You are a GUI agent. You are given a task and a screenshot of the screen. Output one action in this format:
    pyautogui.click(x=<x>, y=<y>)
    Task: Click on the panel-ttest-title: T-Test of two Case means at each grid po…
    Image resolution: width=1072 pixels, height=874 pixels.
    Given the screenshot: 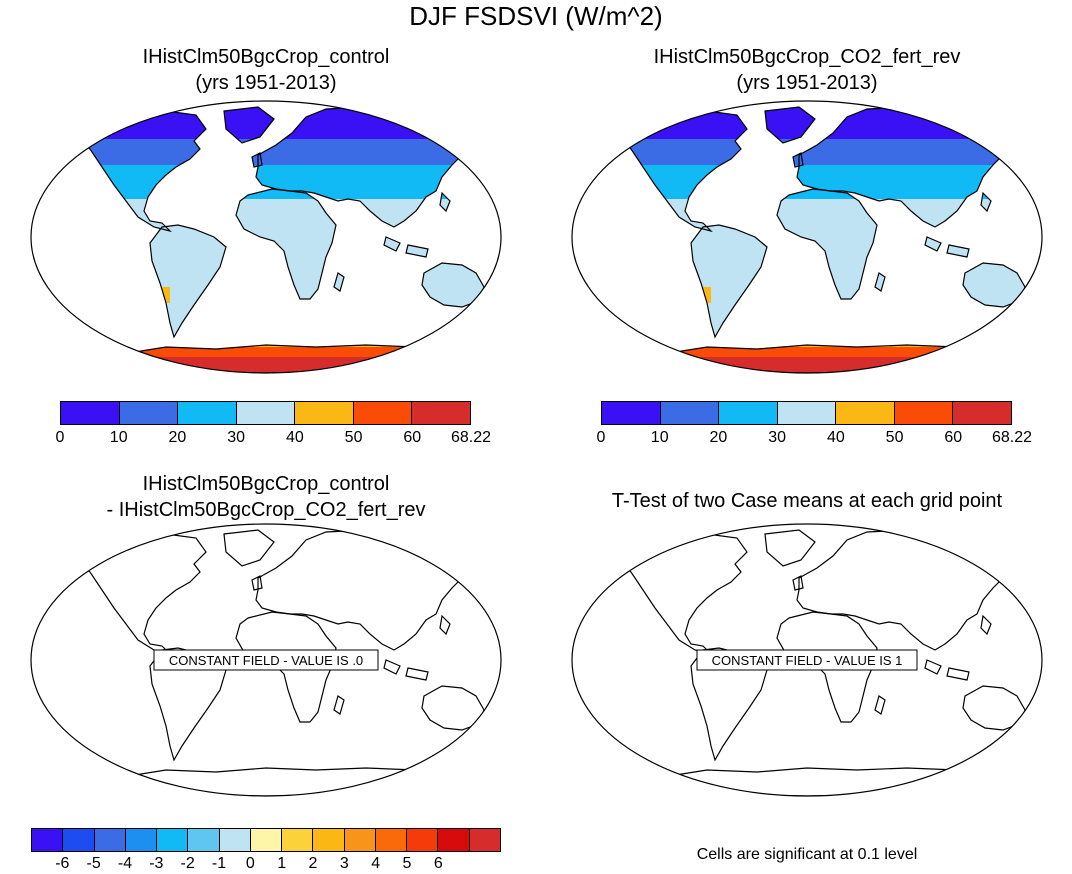 What is the action you would take?
    pyautogui.click(x=807, y=501)
    